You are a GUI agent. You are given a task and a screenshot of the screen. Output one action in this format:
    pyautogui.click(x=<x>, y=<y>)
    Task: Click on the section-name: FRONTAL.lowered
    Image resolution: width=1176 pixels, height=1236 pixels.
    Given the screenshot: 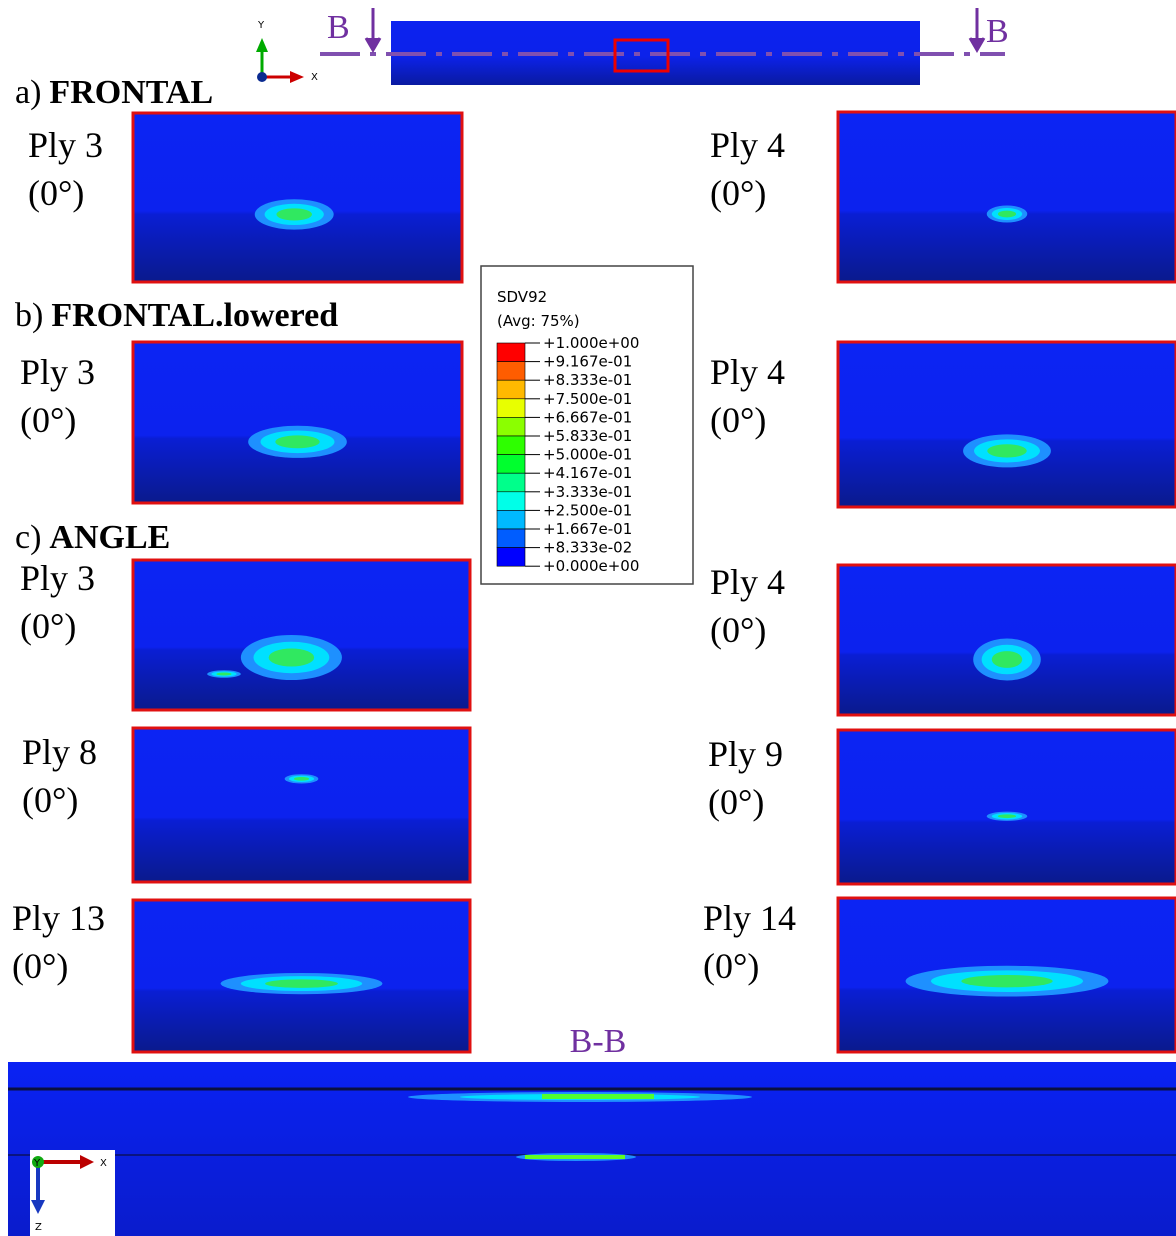 What is the action you would take?
    pyautogui.click(x=194, y=315)
    